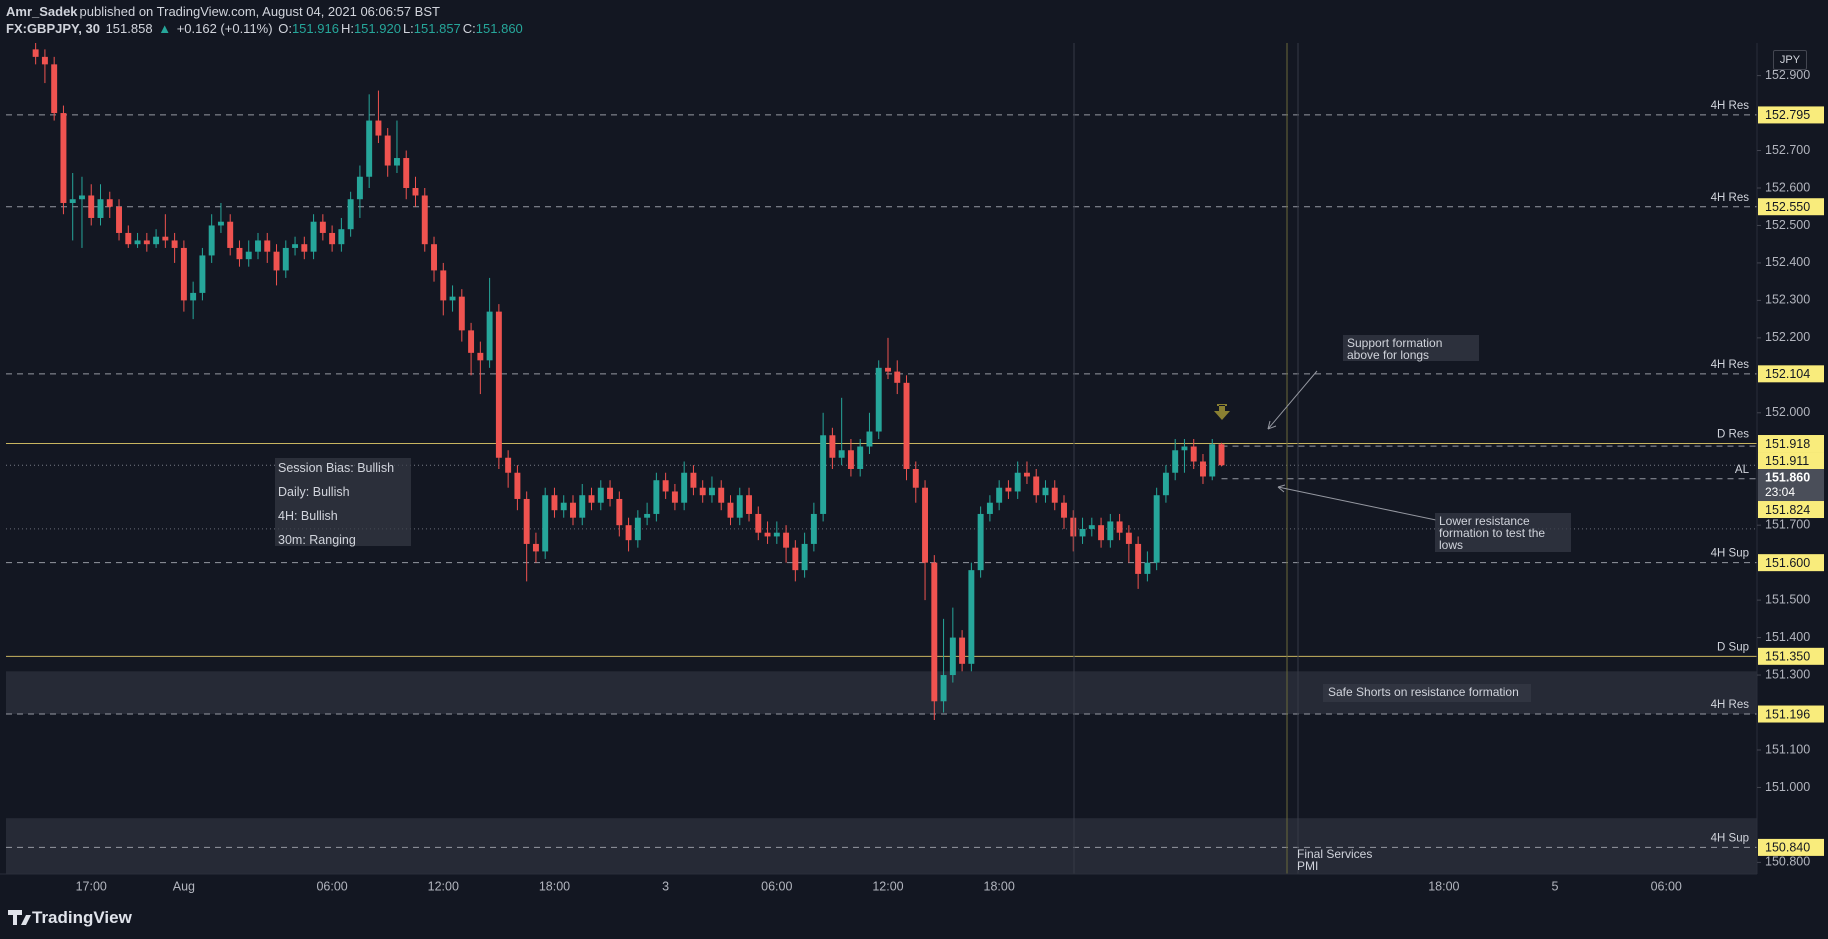  What do you see at coordinates (224, 28) in the screenshot?
I see `change: +0.162 (+0.11%)` at bounding box center [224, 28].